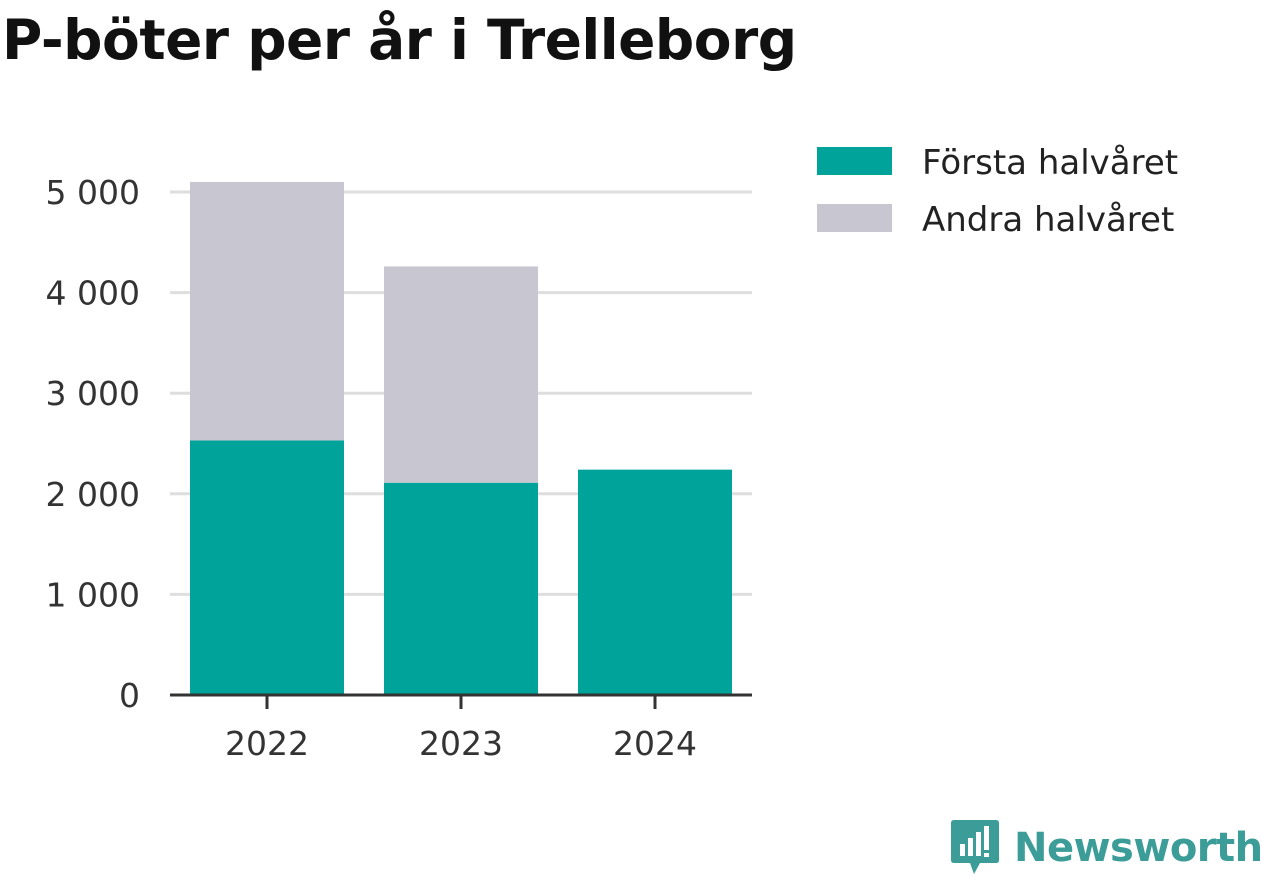 This screenshot has height=879, width=1262. Describe the element at coordinates (399, 40) in the screenshot. I see `chart-title: P-böter per år i Trelleborg` at that location.